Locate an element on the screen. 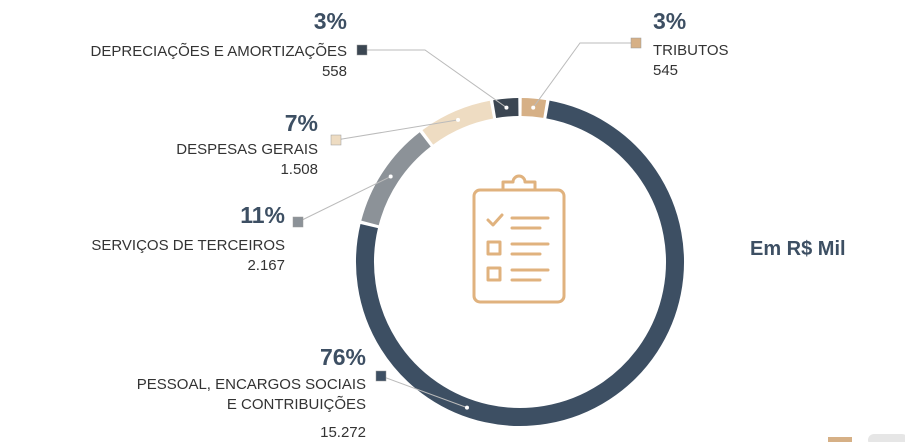  value-label: 545 is located at coordinates (666, 70).